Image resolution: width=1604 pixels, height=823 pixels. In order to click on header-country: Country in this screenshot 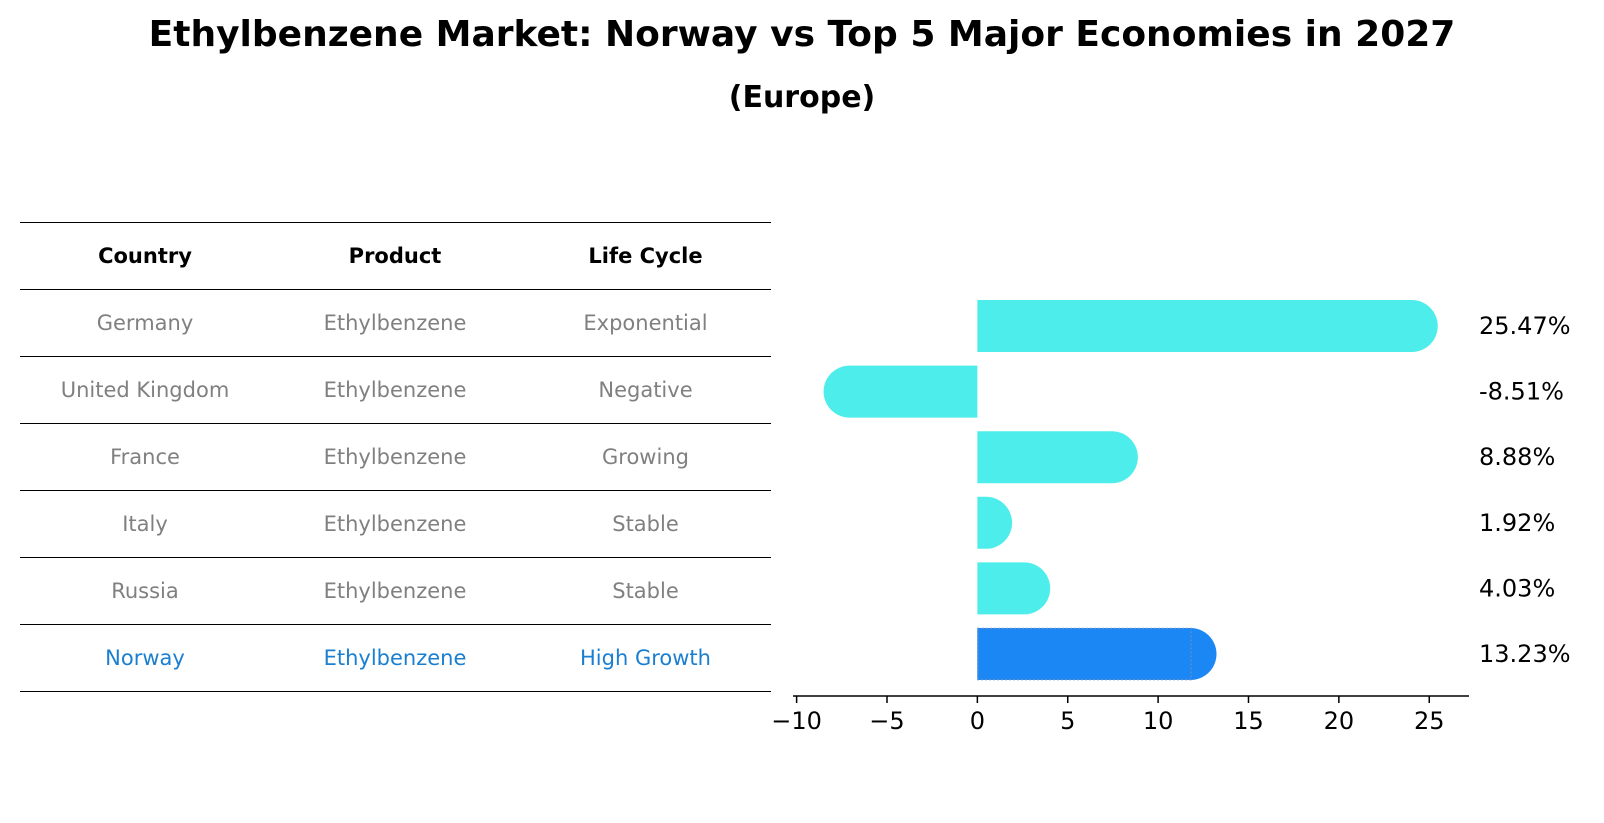, I will do `click(145, 256)`.